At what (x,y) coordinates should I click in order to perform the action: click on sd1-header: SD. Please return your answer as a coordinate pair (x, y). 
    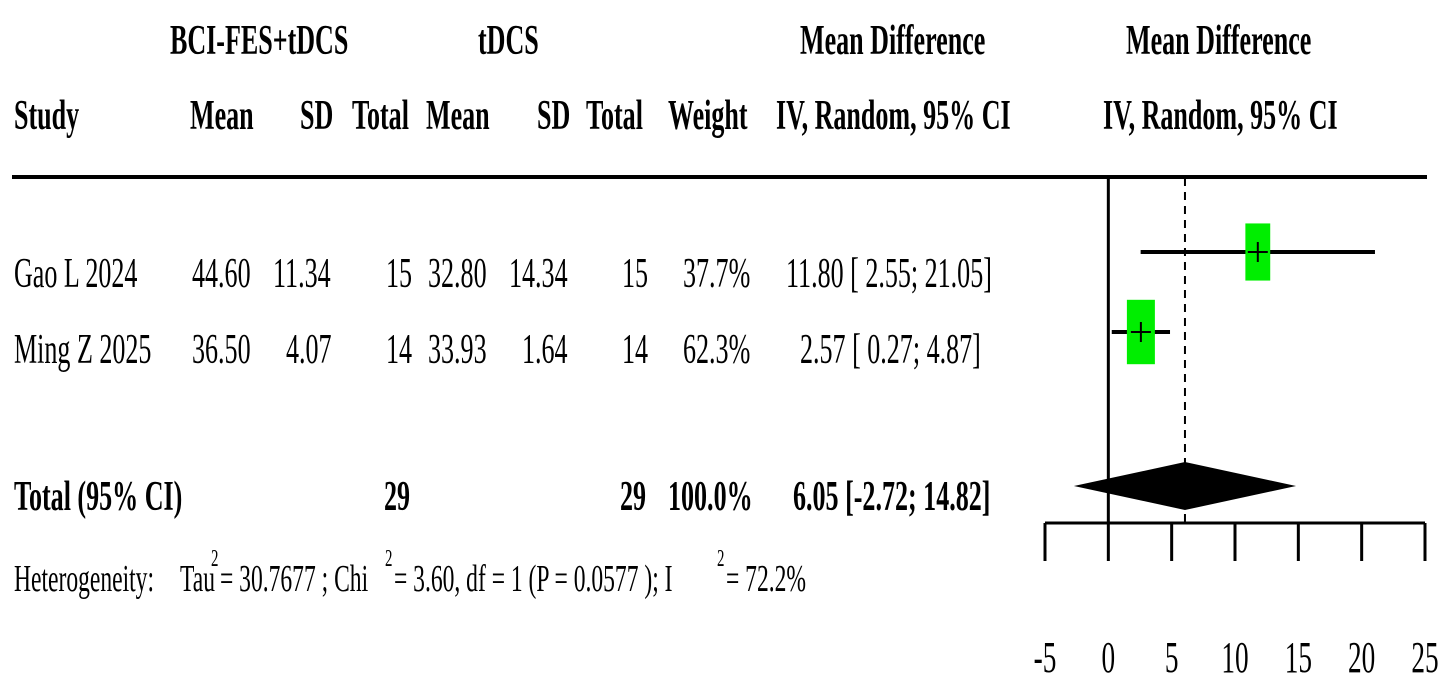
    Looking at the image, I should click on (317, 116).